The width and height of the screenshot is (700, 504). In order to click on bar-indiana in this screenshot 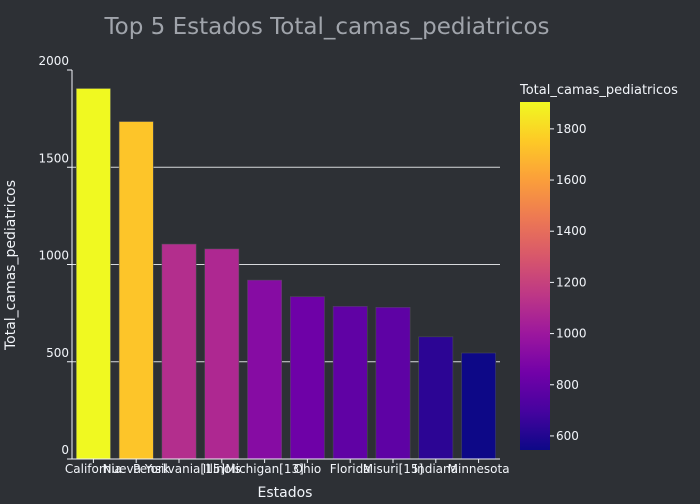, I will do `click(436, 398)`.